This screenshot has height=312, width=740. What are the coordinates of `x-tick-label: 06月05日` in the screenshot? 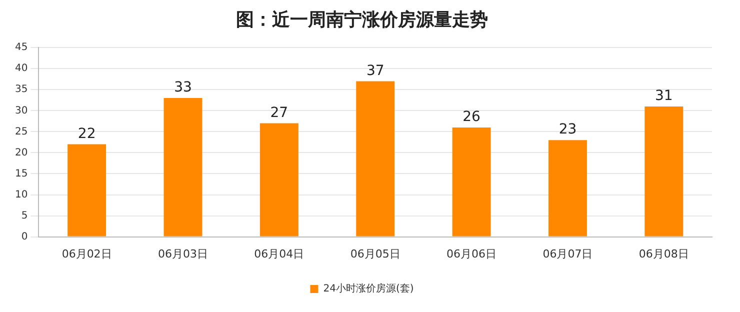 It's located at (375, 253).